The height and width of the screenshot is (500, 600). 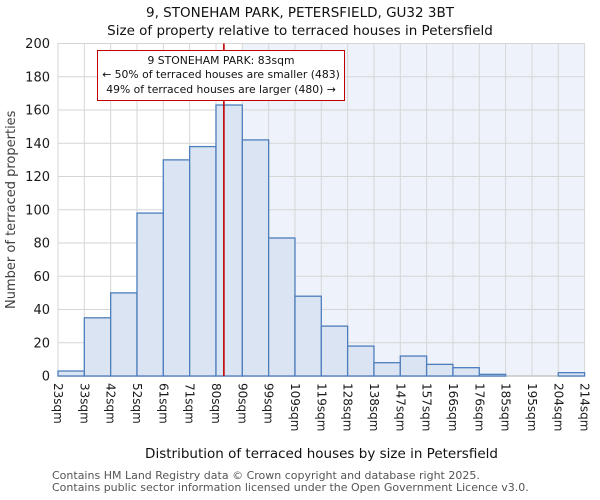 What do you see at coordinates (124, 334) in the screenshot?
I see `bar-42sqm` at bounding box center [124, 334].